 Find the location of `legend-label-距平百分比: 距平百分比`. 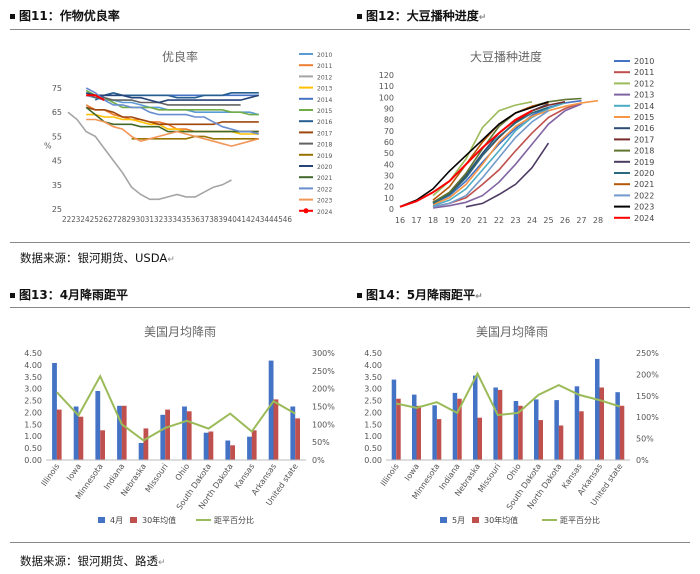

legend-label-距平百分比: 距平百分比 is located at coordinates (580, 520).